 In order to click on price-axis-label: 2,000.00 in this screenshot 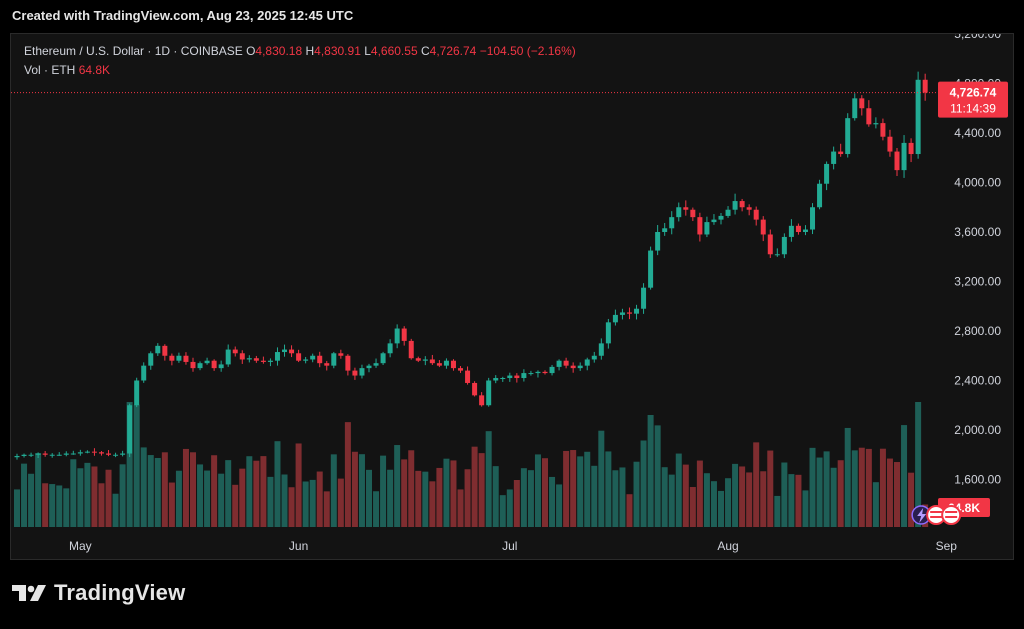, I will do `click(977, 430)`.